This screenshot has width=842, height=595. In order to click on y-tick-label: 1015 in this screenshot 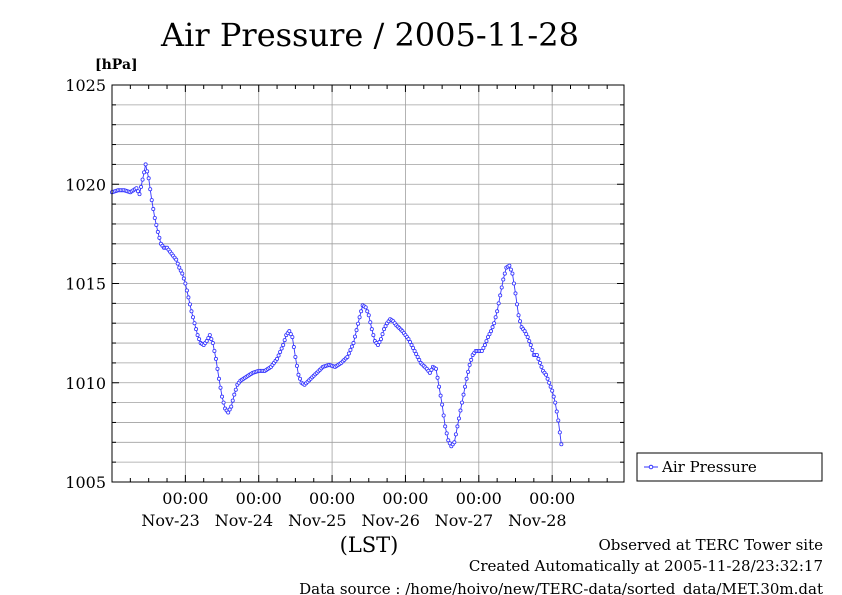, I will do `click(85, 284)`.